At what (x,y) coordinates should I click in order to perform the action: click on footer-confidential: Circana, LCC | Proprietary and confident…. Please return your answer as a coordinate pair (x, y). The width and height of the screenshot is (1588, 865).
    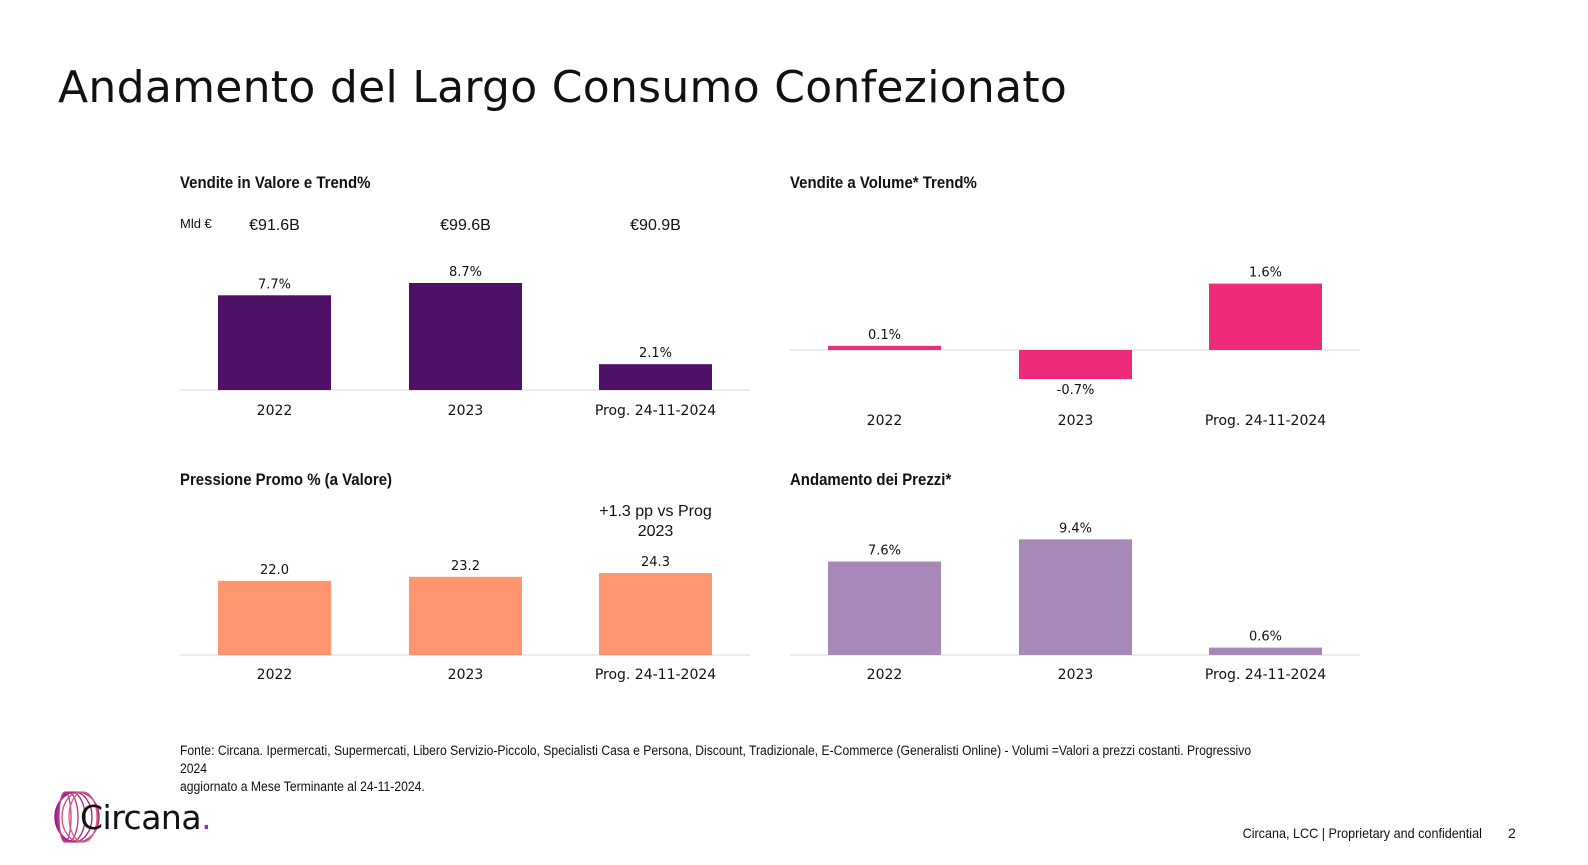
    Looking at the image, I should click on (1362, 833).